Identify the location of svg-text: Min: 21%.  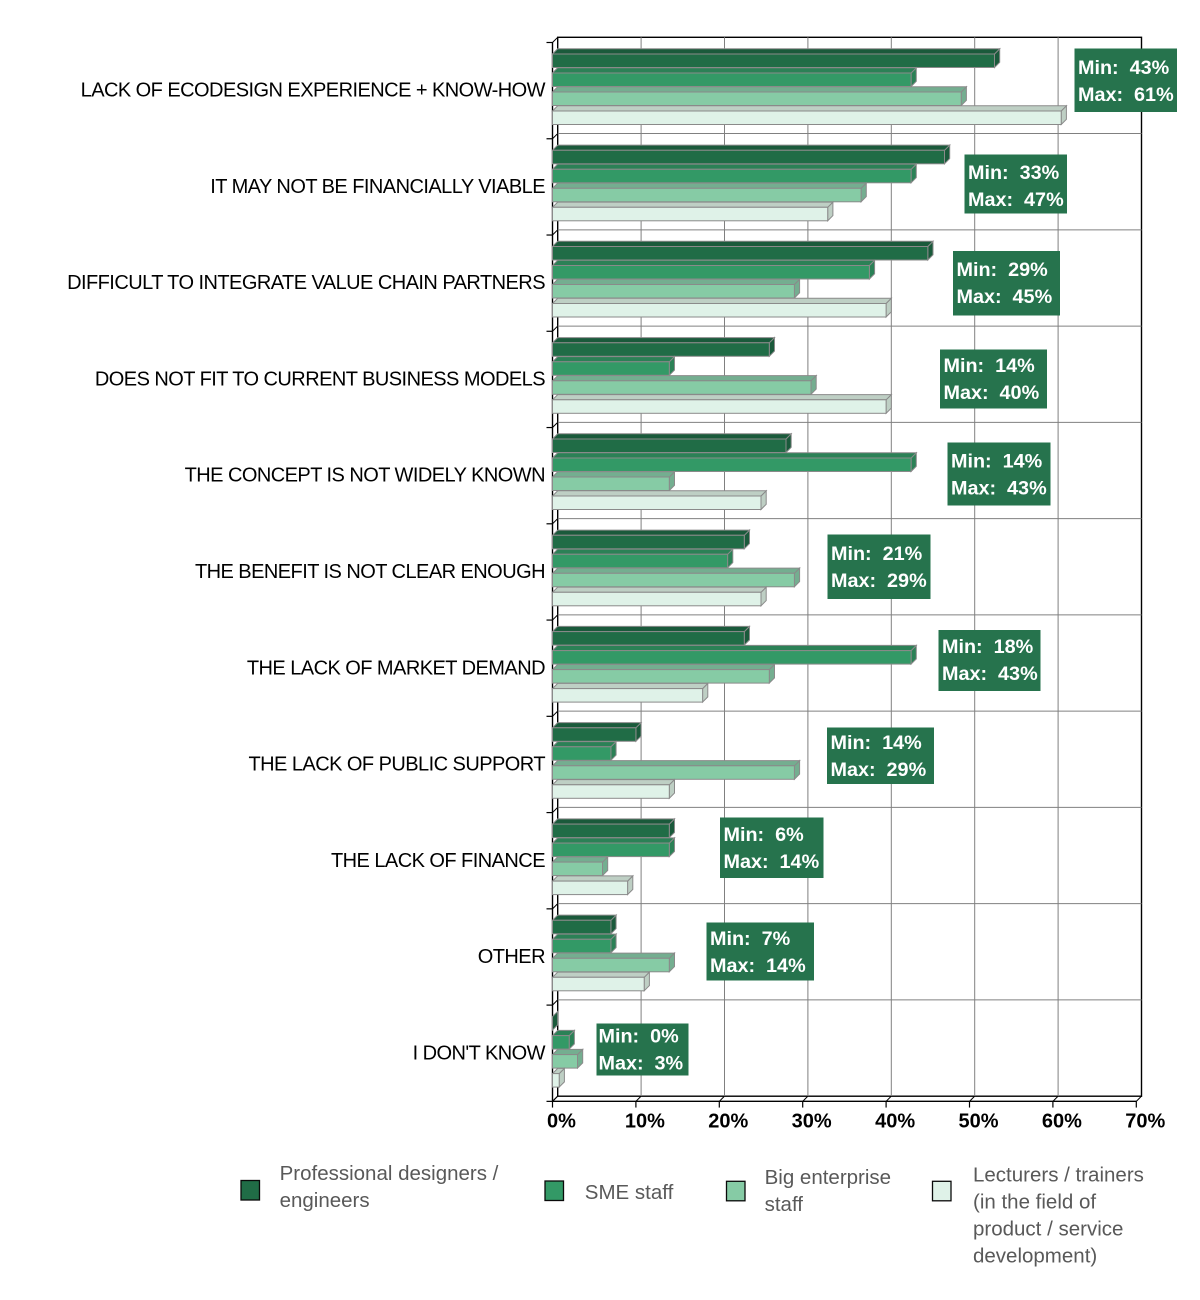
(877, 554).